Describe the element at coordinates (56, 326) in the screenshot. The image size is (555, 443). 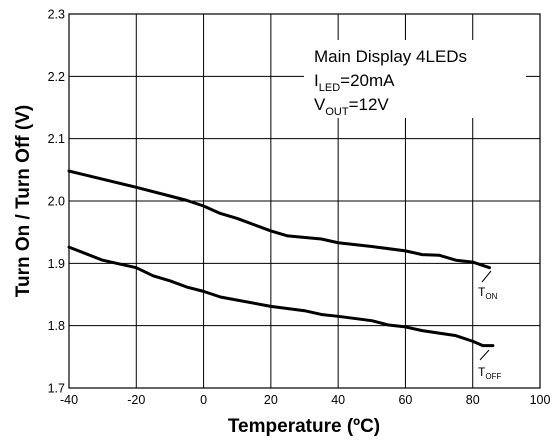
I see `y-tick-label: 1.8` at that location.